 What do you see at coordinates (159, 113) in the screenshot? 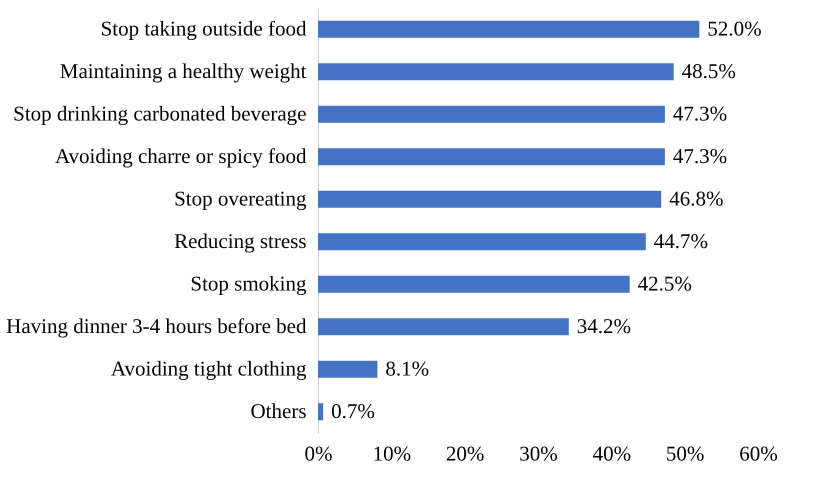
I see `y-tick-label: Stop drinking carbonated beverage` at bounding box center [159, 113].